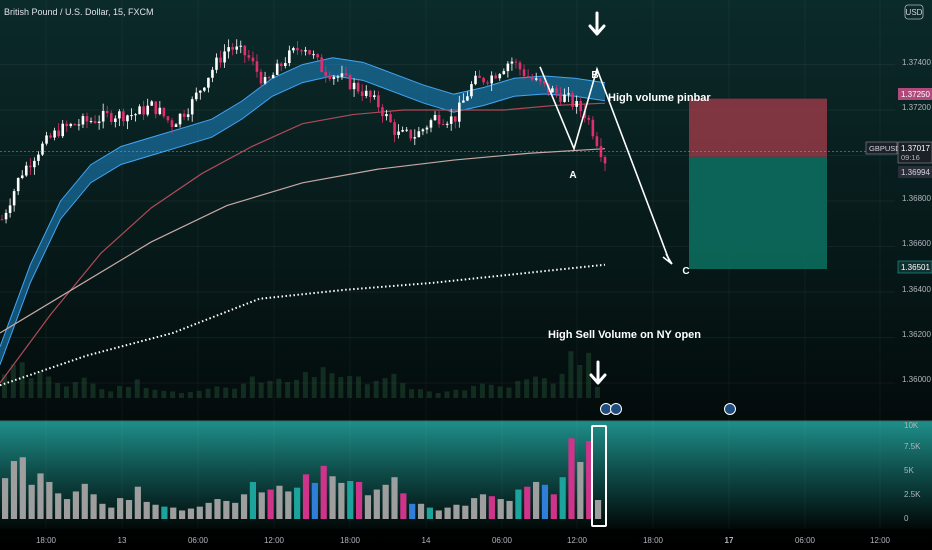 This screenshot has width=932, height=550. I want to click on take-profit-zone, so click(758, 213).